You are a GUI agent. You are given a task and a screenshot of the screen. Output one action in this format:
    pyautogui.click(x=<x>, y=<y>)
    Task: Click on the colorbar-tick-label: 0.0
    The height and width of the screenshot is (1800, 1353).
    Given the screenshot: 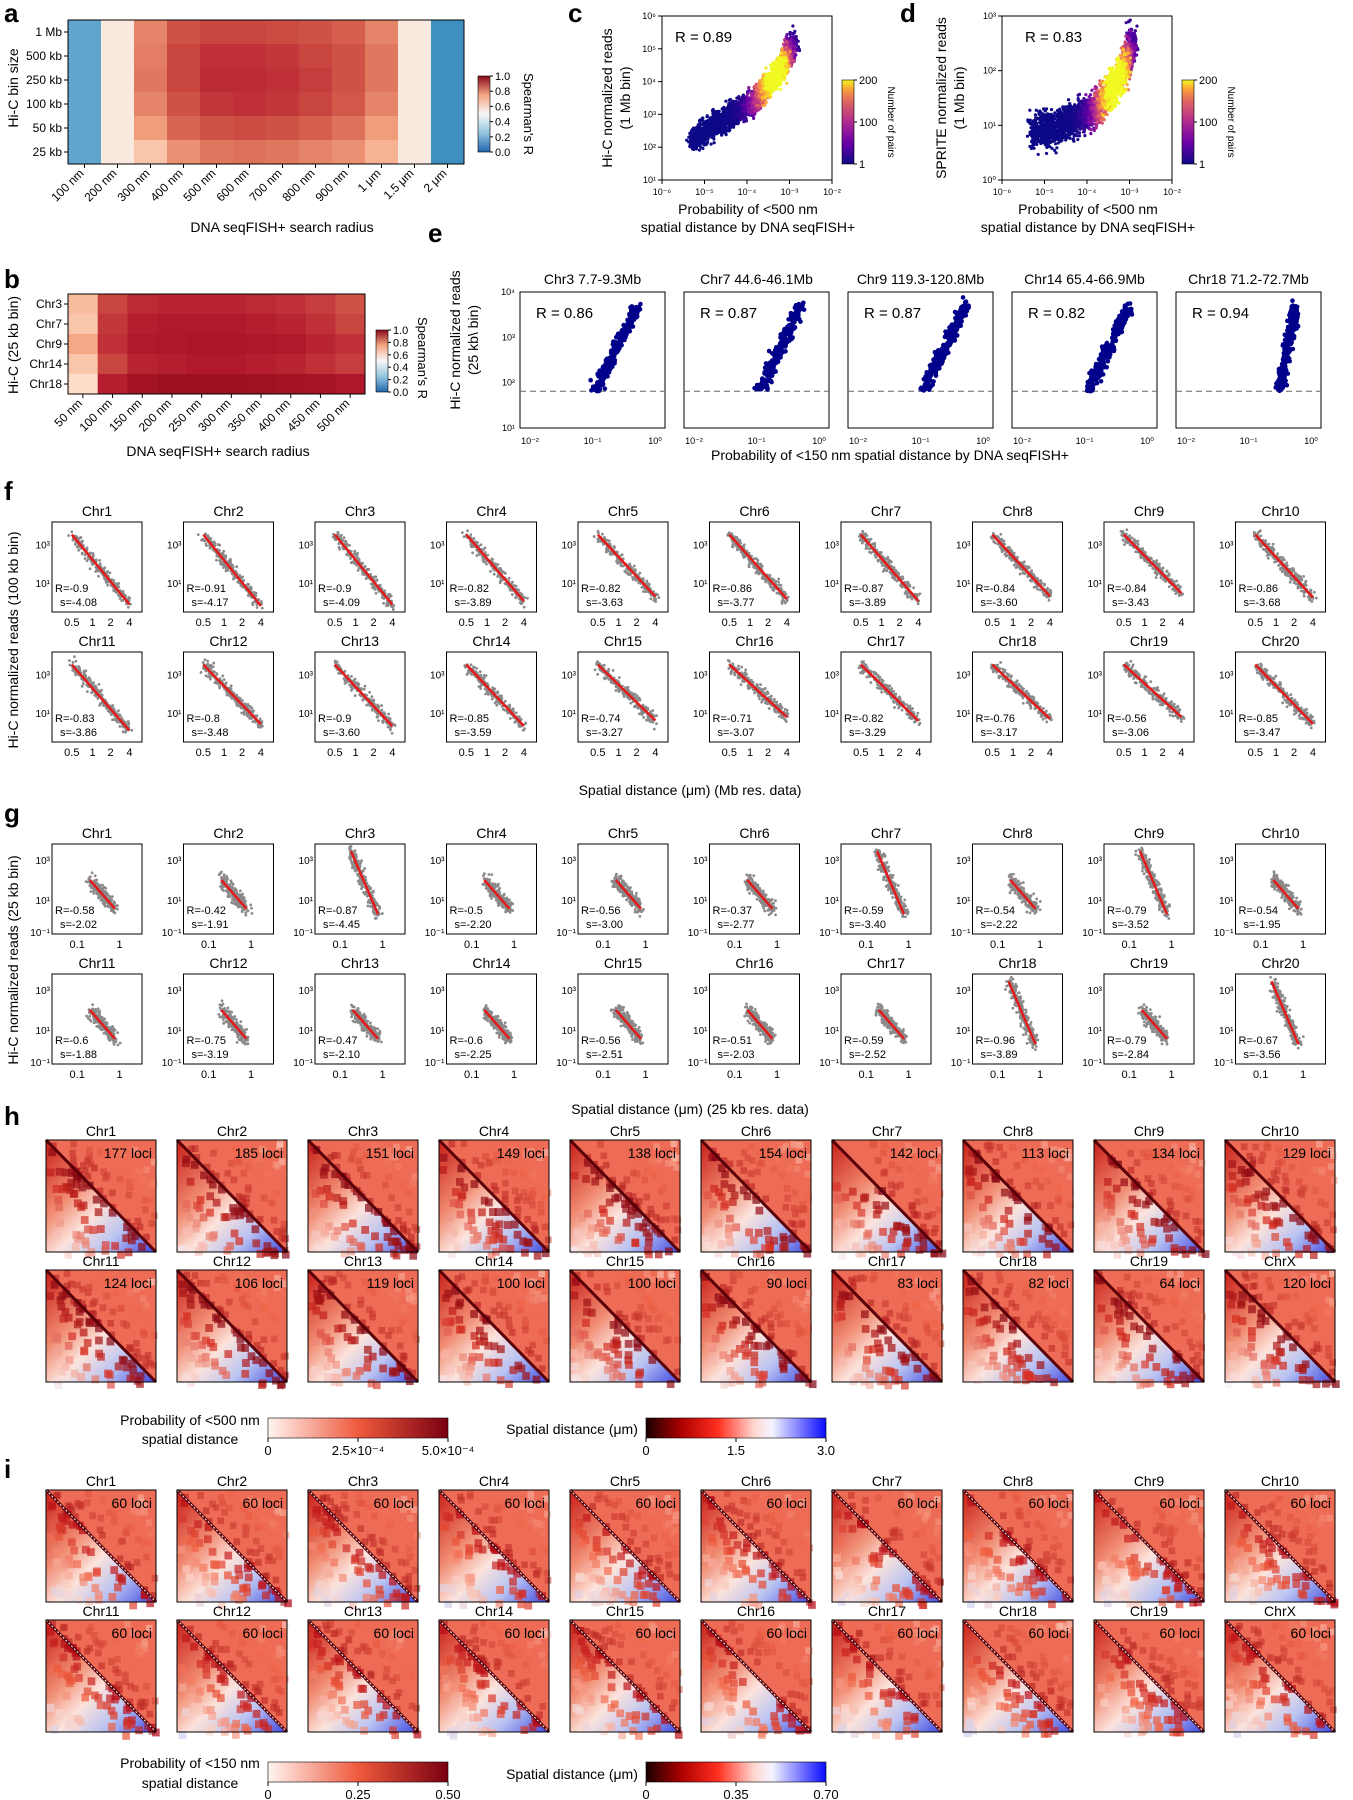 What is the action you would take?
    pyautogui.click(x=400, y=393)
    